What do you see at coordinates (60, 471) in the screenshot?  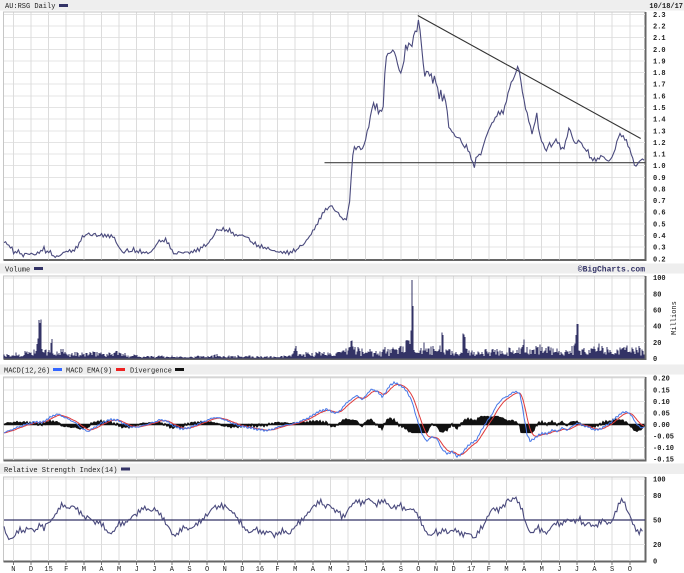 I see `svg-text: Relative Strength Index(14)` at bounding box center [60, 471].